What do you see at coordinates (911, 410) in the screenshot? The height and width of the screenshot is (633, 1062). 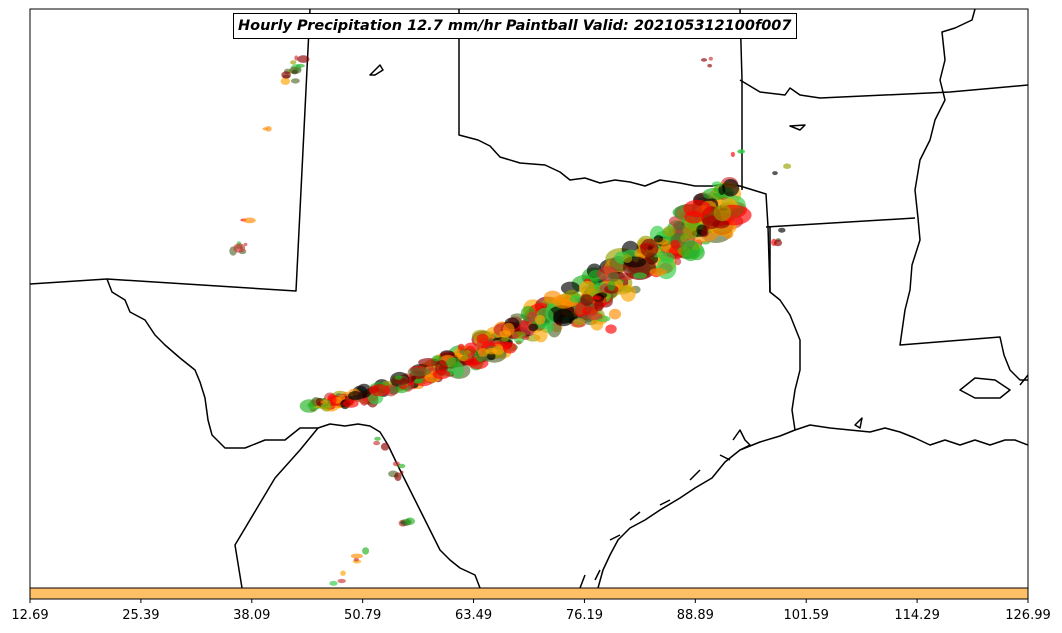 I see `louisiana-coast` at bounding box center [911, 410].